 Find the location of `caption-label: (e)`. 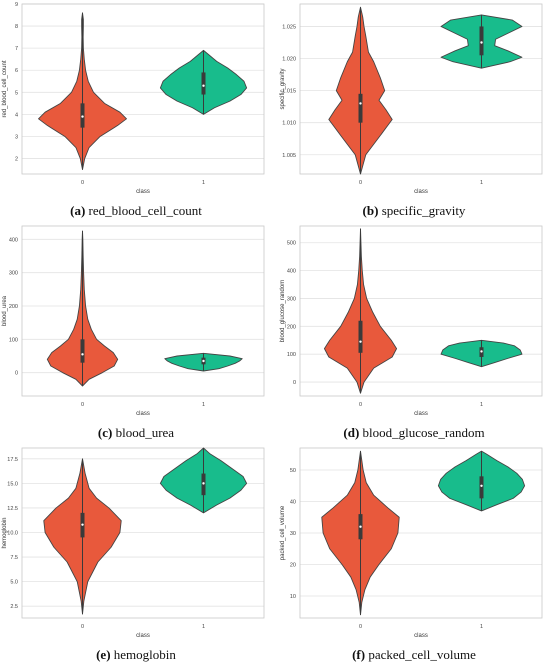

caption-label: (e) is located at coordinates (103, 654).